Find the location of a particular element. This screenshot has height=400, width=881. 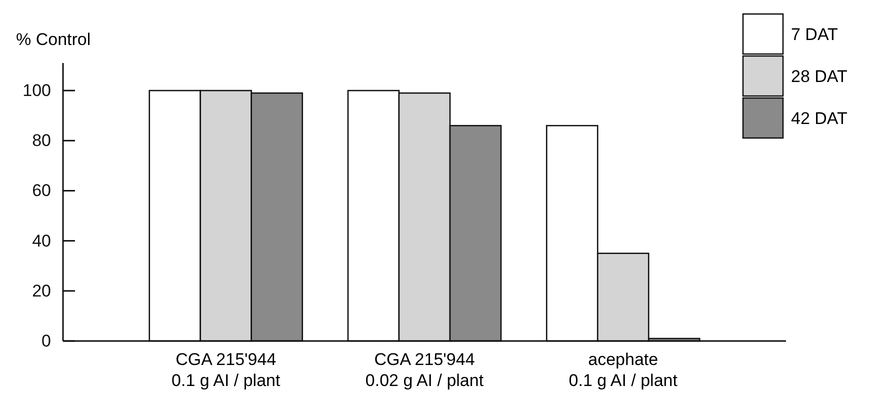

y-tick-label: 100 is located at coordinates (36, 90).